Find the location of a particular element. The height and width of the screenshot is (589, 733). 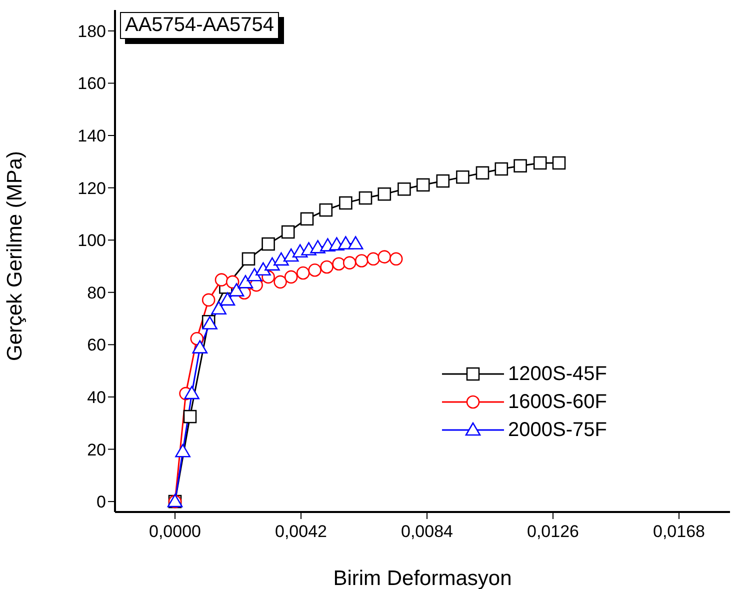

x-axis-title: Birim Deformasyon is located at coordinates (422, 578).